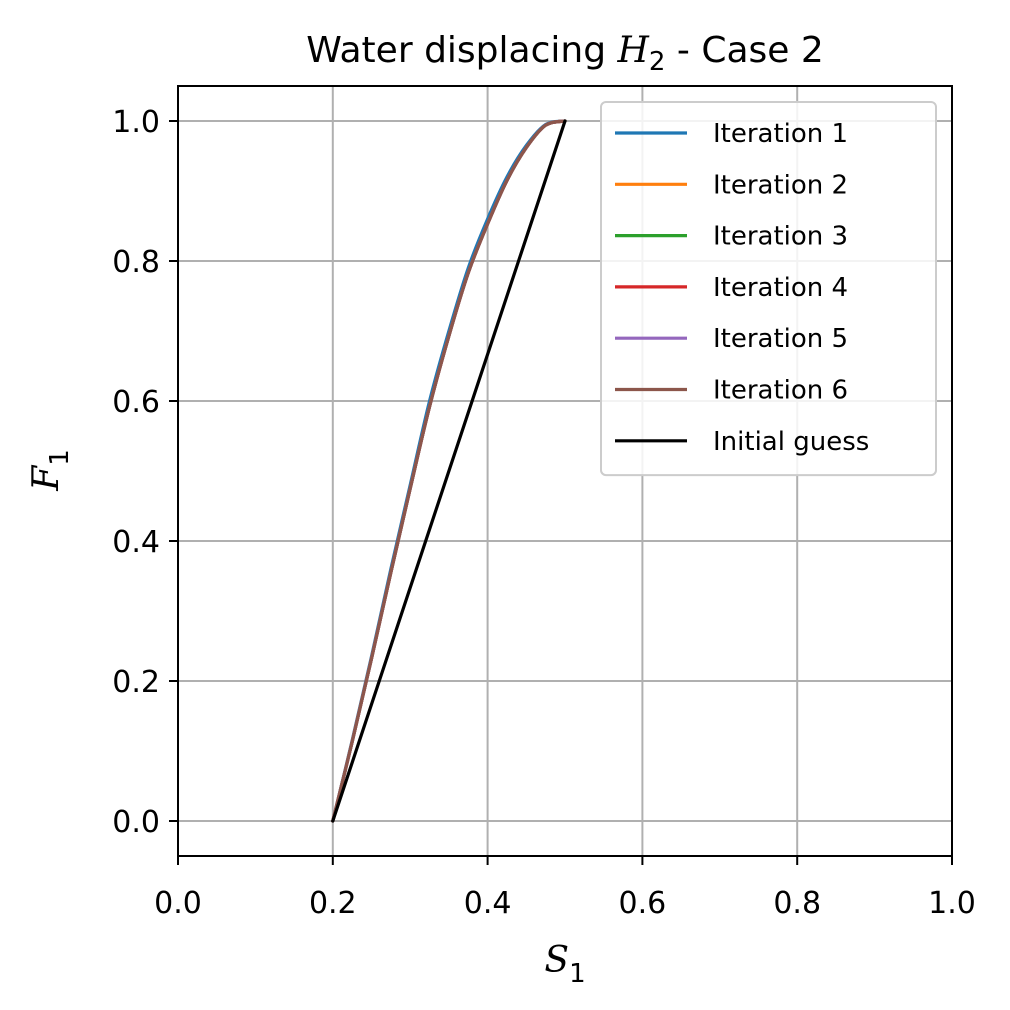 The height and width of the screenshot is (1010, 1010). I want to click on y-tick-label: 0.0, so click(136, 822).